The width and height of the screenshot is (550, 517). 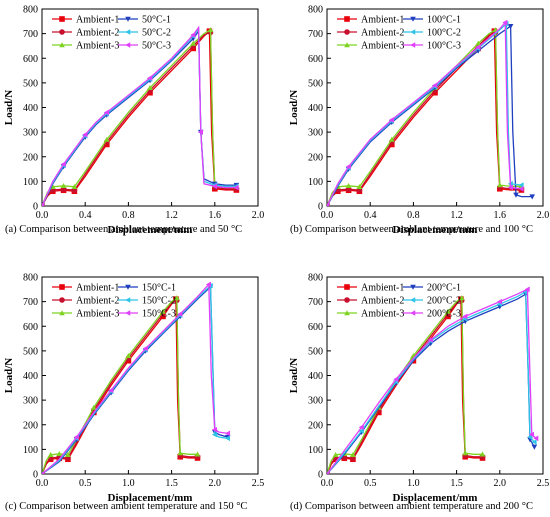 What do you see at coordinates (370, 33) in the screenshot?
I see `legend-item: Ambient-2` at bounding box center [370, 33].